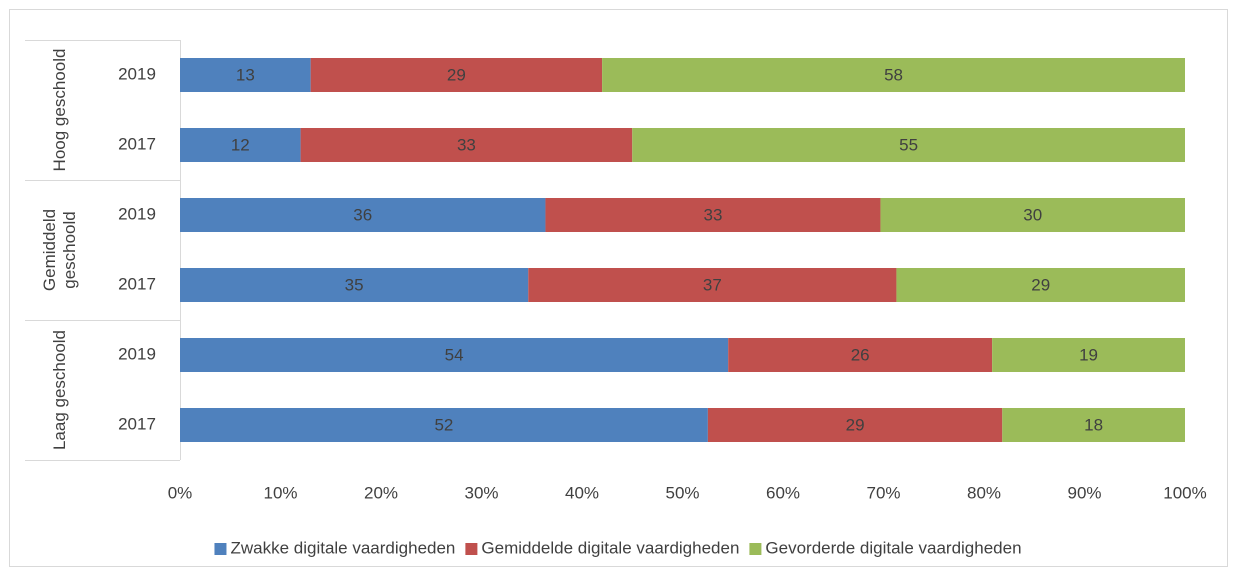  What do you see at coordinates (1184, 492) in the screenshot?
I see `x-tick-label: 100%` at bounding box center [1184, 492].